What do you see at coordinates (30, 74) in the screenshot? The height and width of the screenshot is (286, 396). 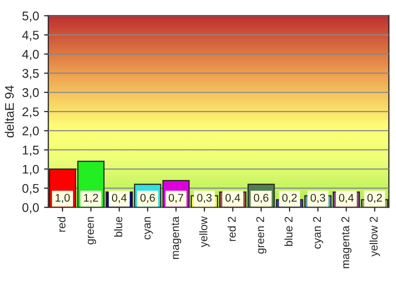 I see `y-tick-label: 3,5` at bounding box center [30, 74].